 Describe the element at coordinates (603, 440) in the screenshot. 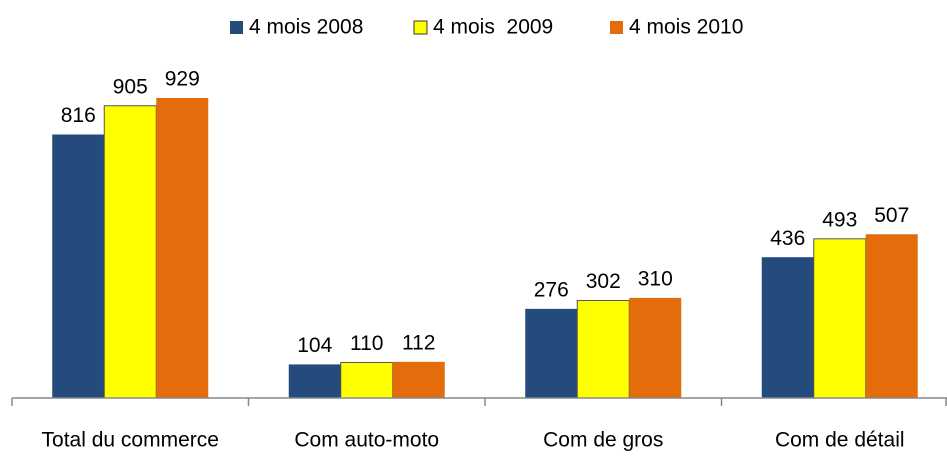

I see `x-tick-label: Com de gros` at that location.